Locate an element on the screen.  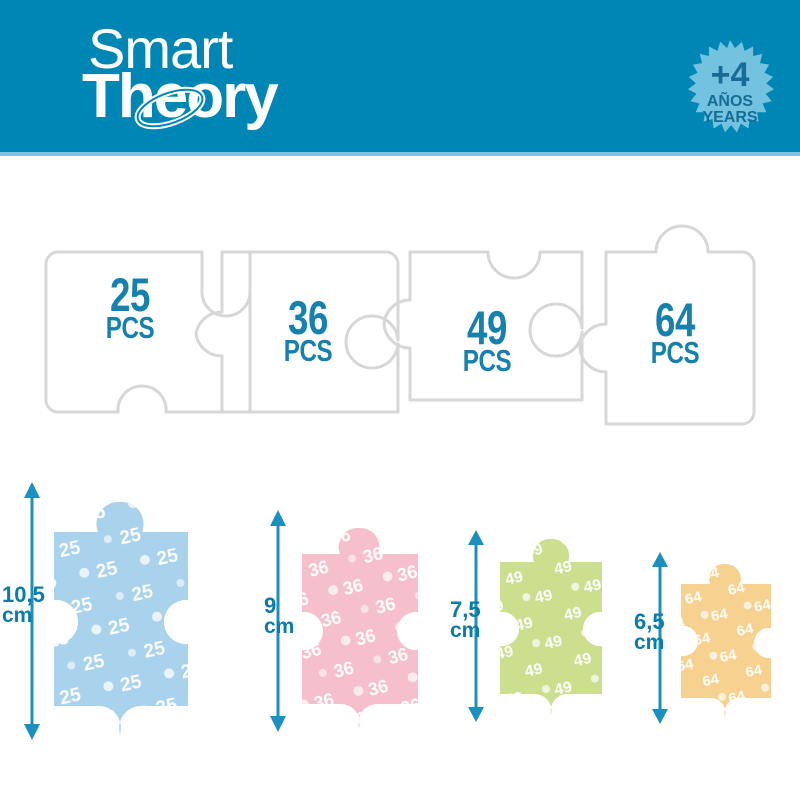
dimension-unit-49: cm is located at coordinates (465, 630).